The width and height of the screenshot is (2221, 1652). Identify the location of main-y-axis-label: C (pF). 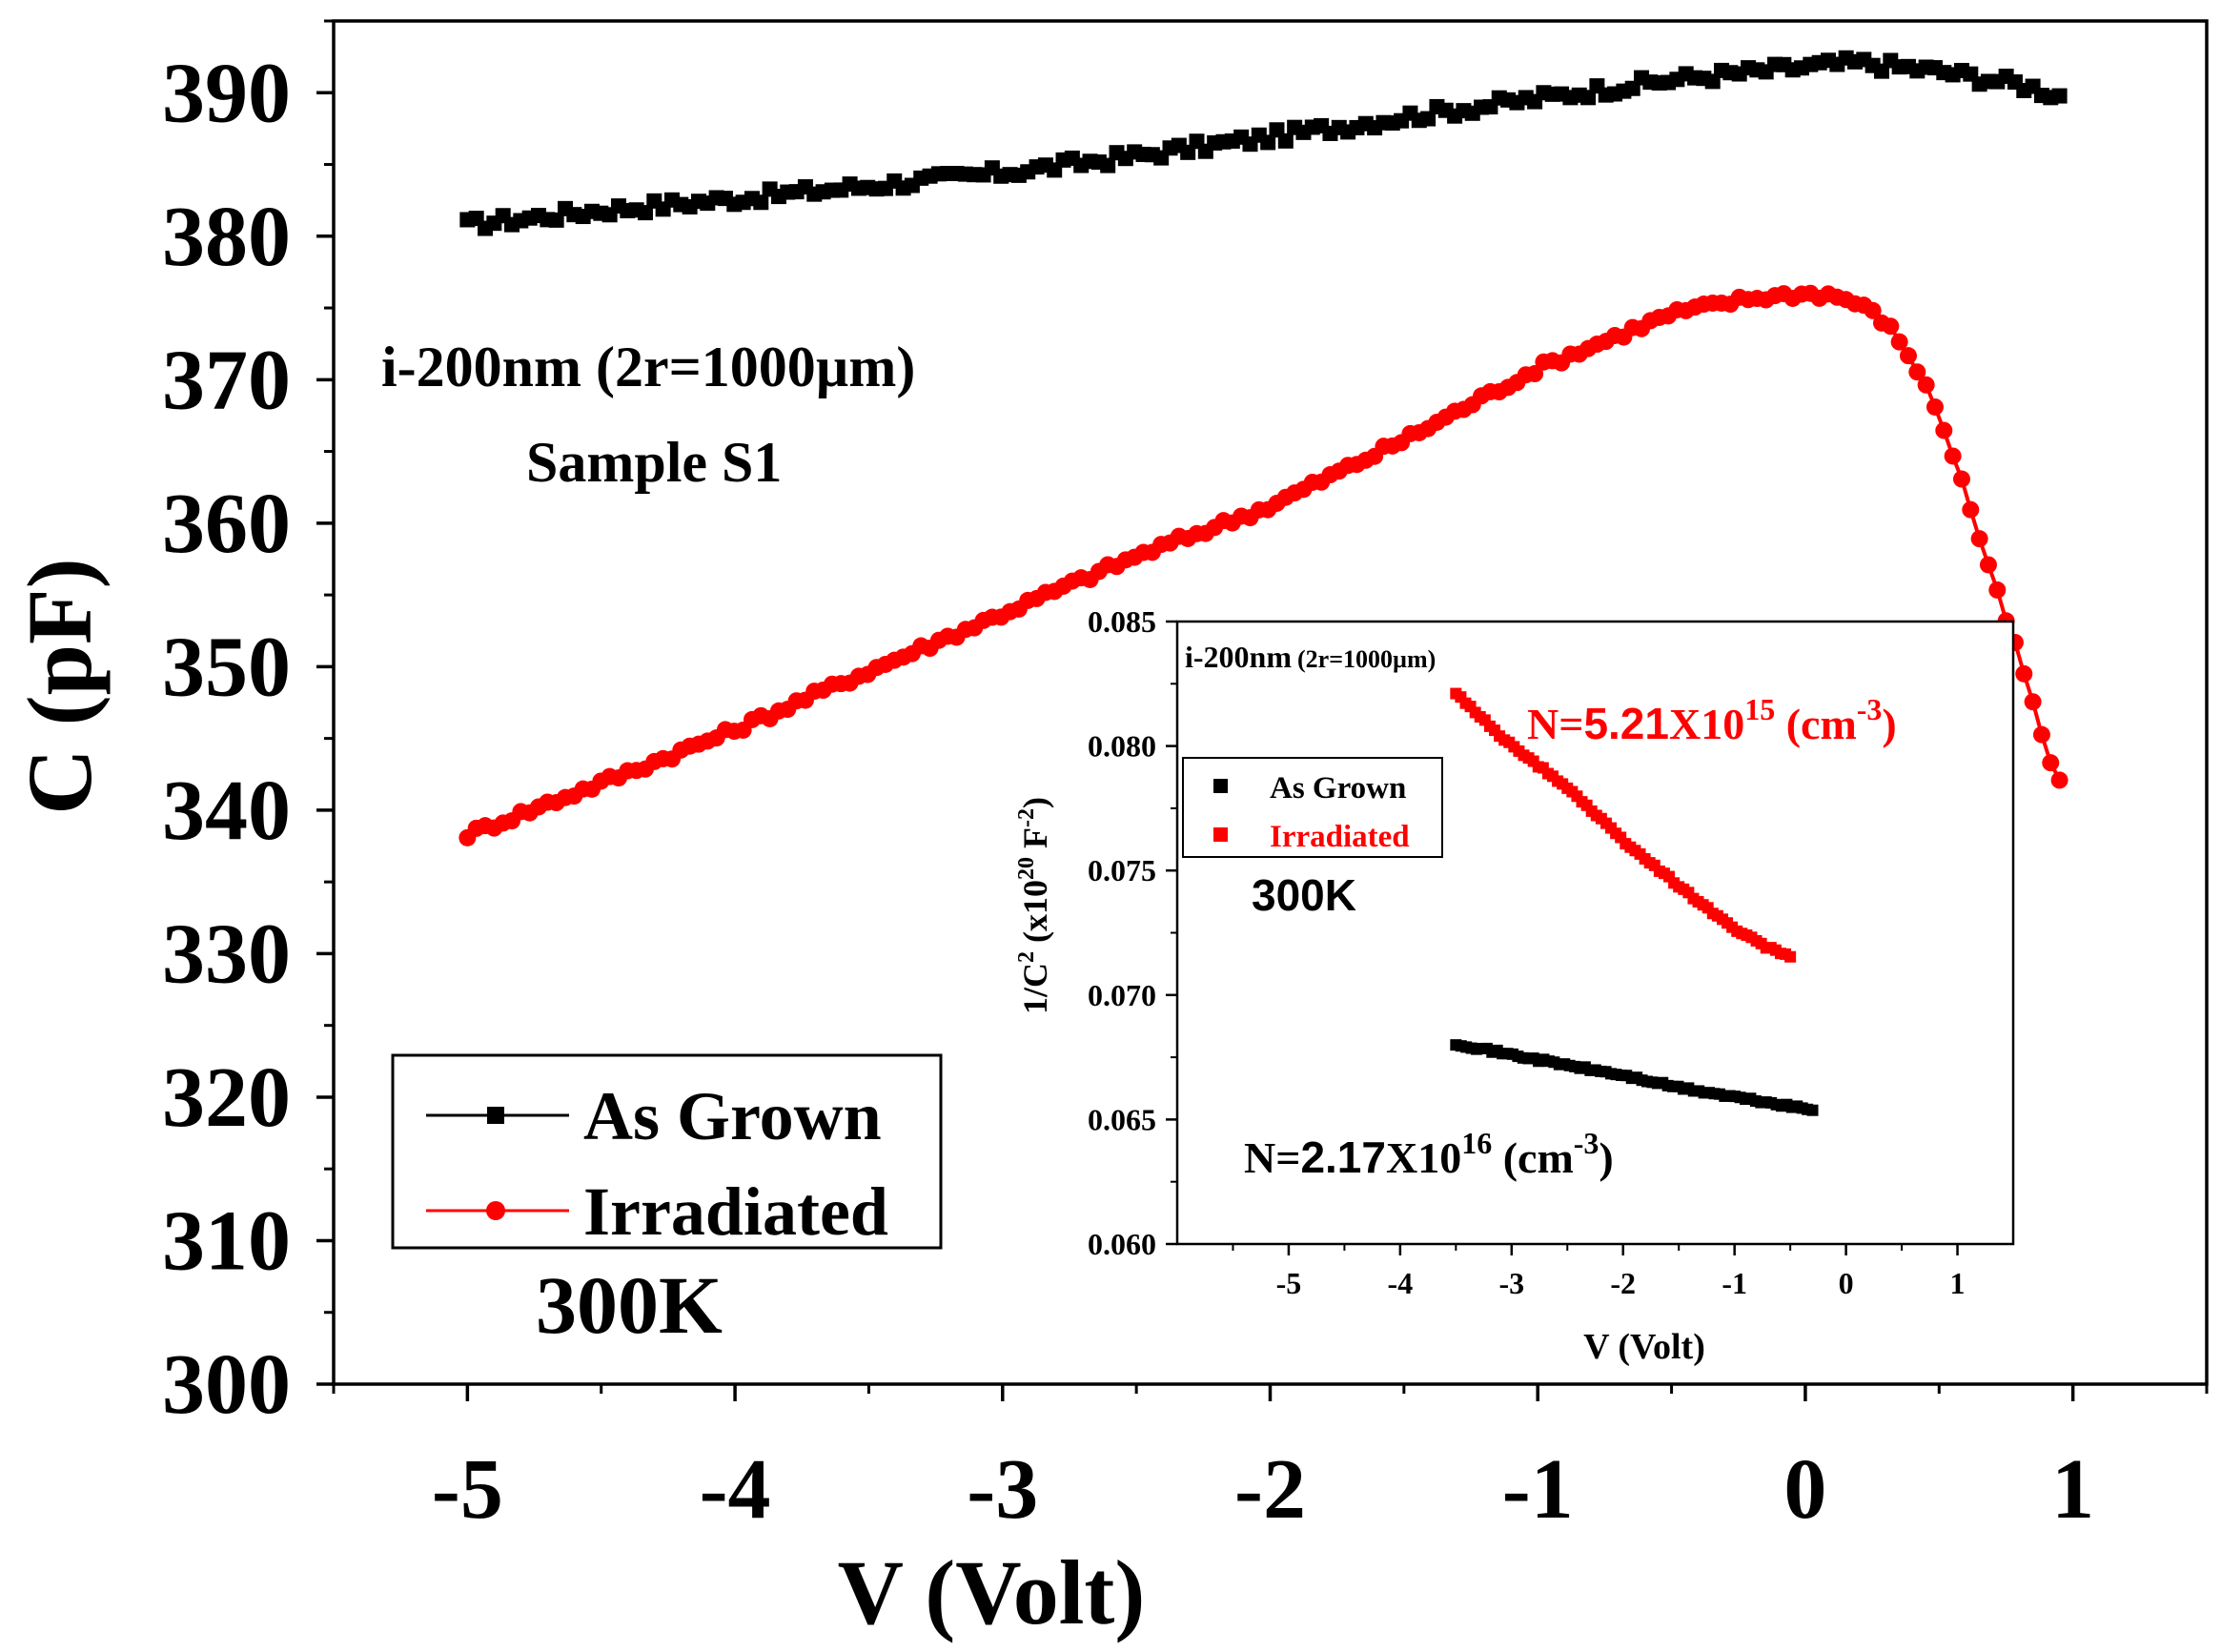
(60, 686).